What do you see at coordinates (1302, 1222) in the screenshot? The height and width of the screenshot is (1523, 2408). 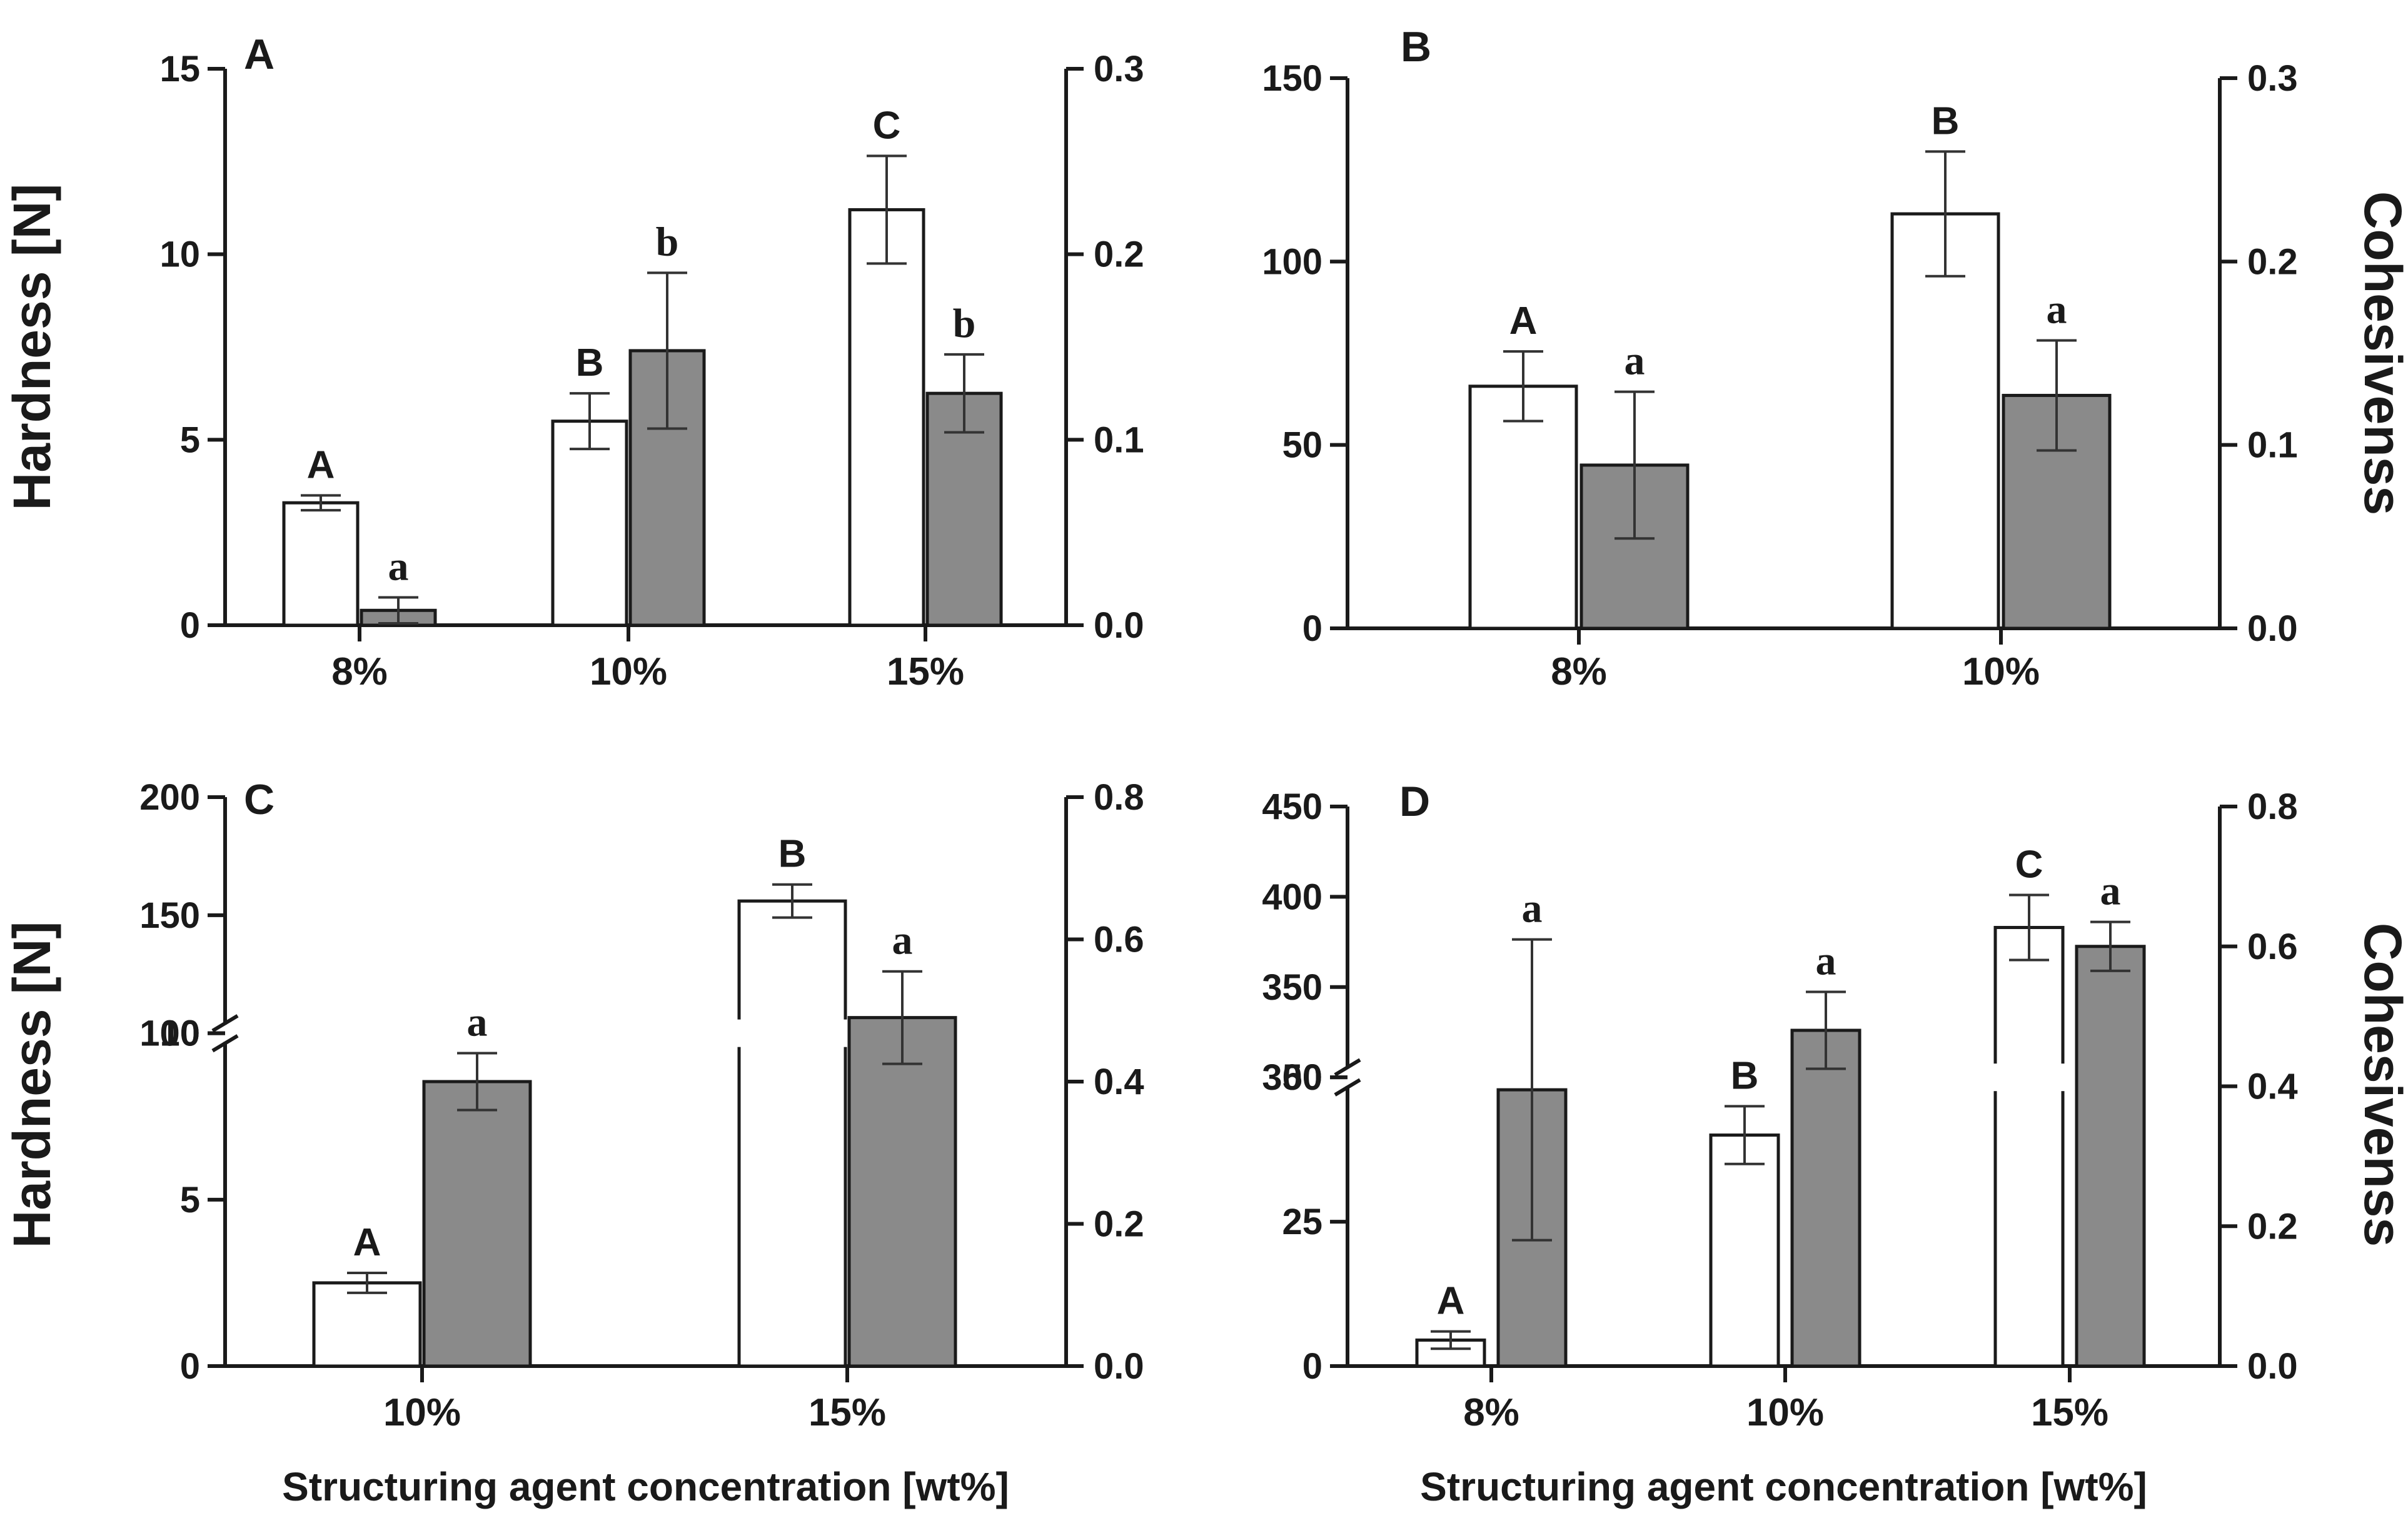 I see `left-tick-label: 25` at bounding box center [1302, 1222].